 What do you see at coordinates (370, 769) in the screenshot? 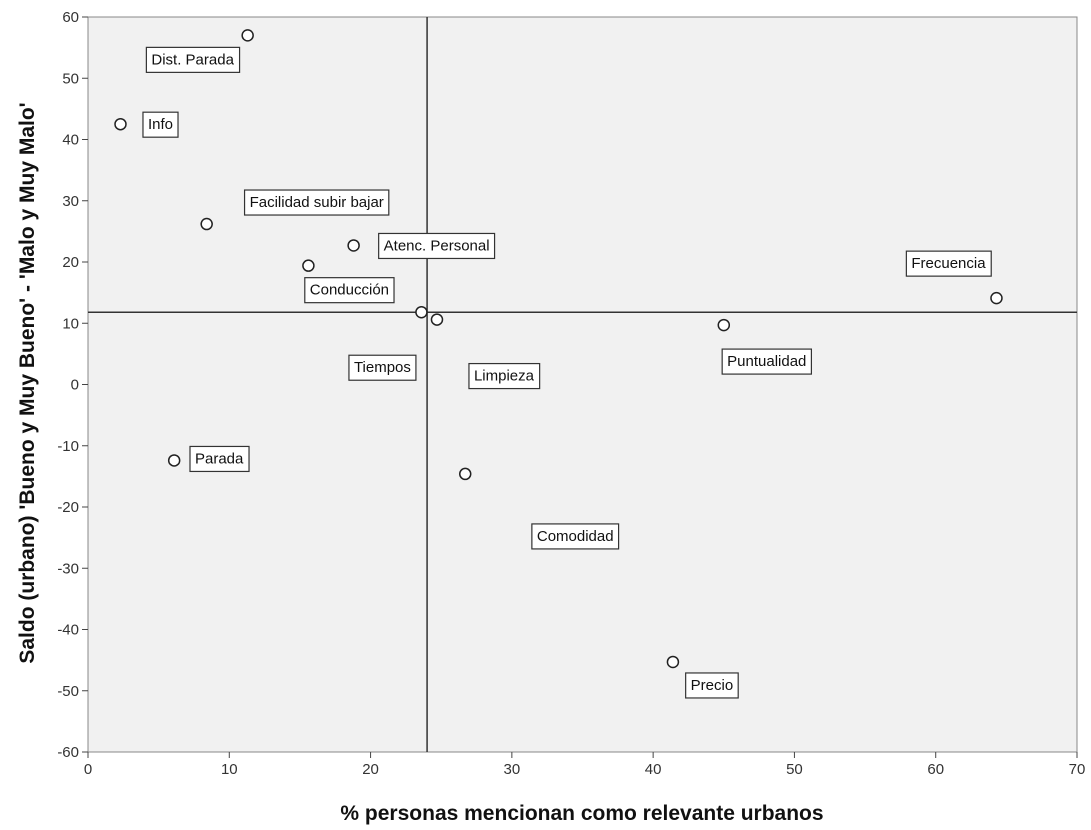
I see `x-tick-label: 20` at bounding box center [370, 769].